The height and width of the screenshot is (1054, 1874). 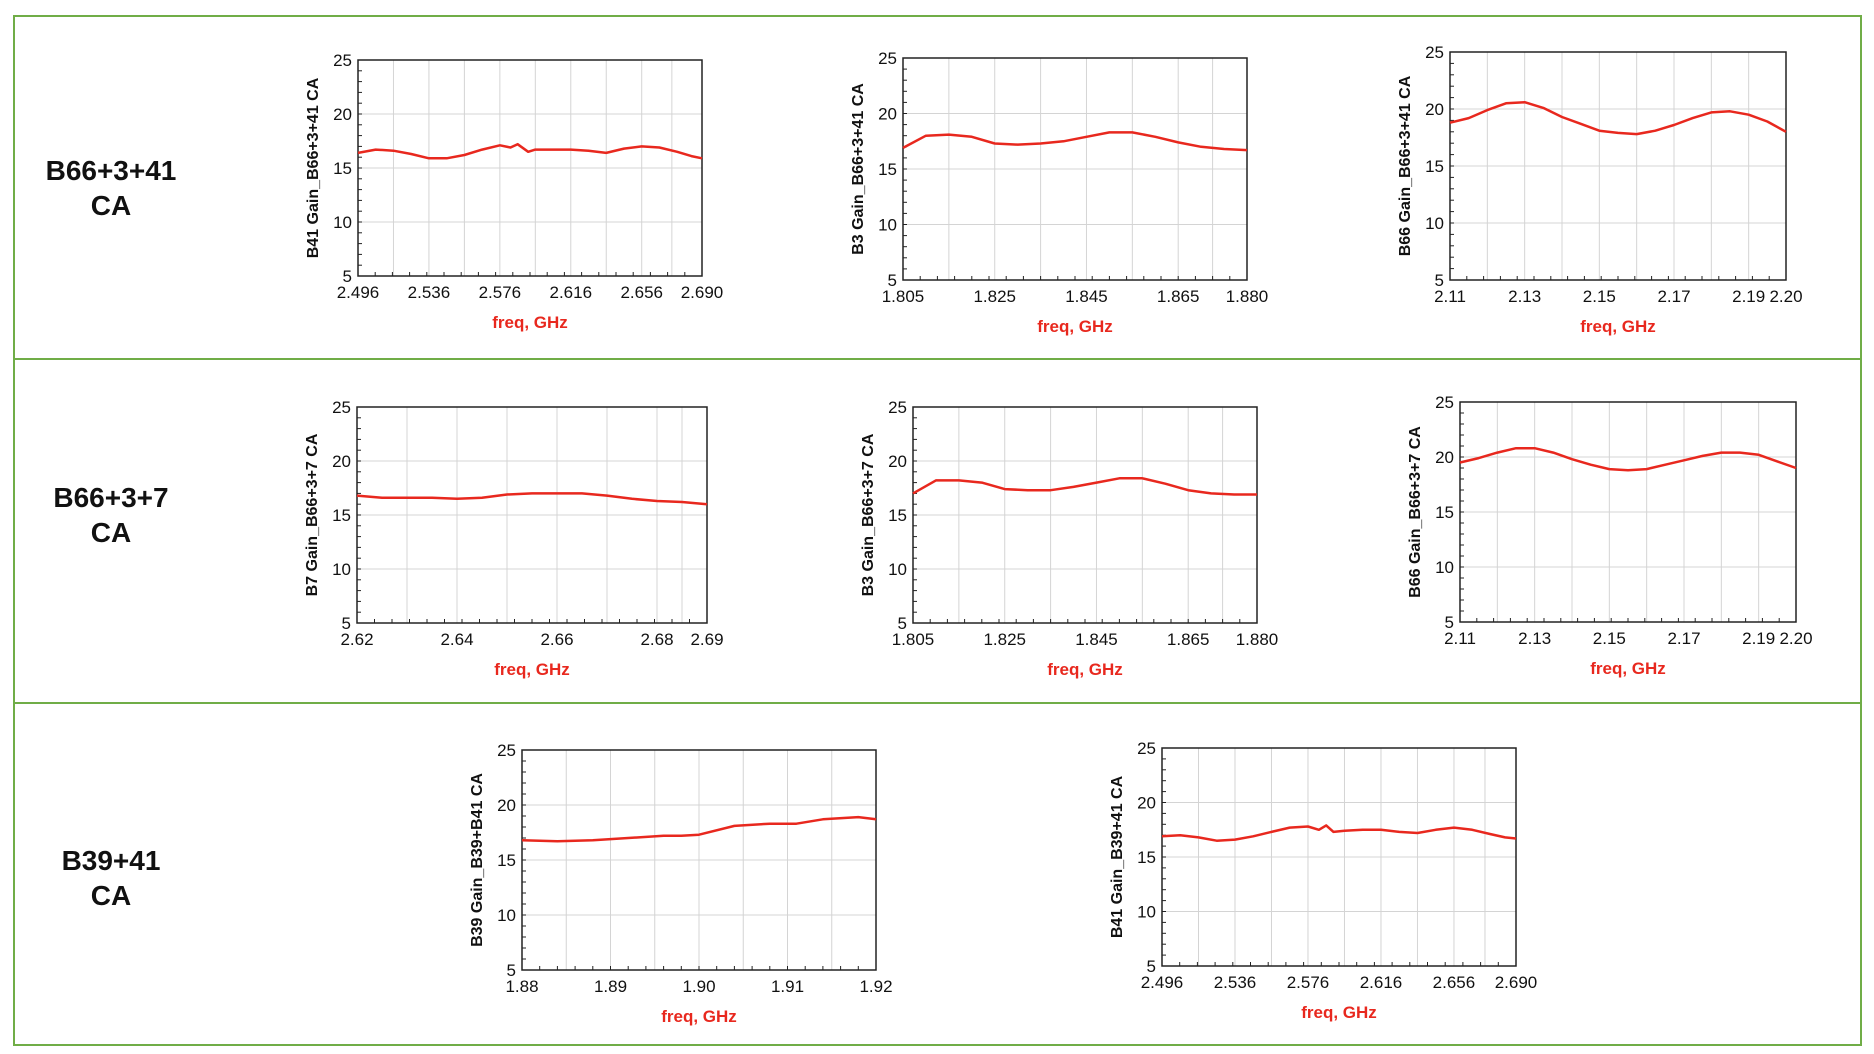 I want to click on x-tick-label: 2.536, so click(x=1235, y=982).